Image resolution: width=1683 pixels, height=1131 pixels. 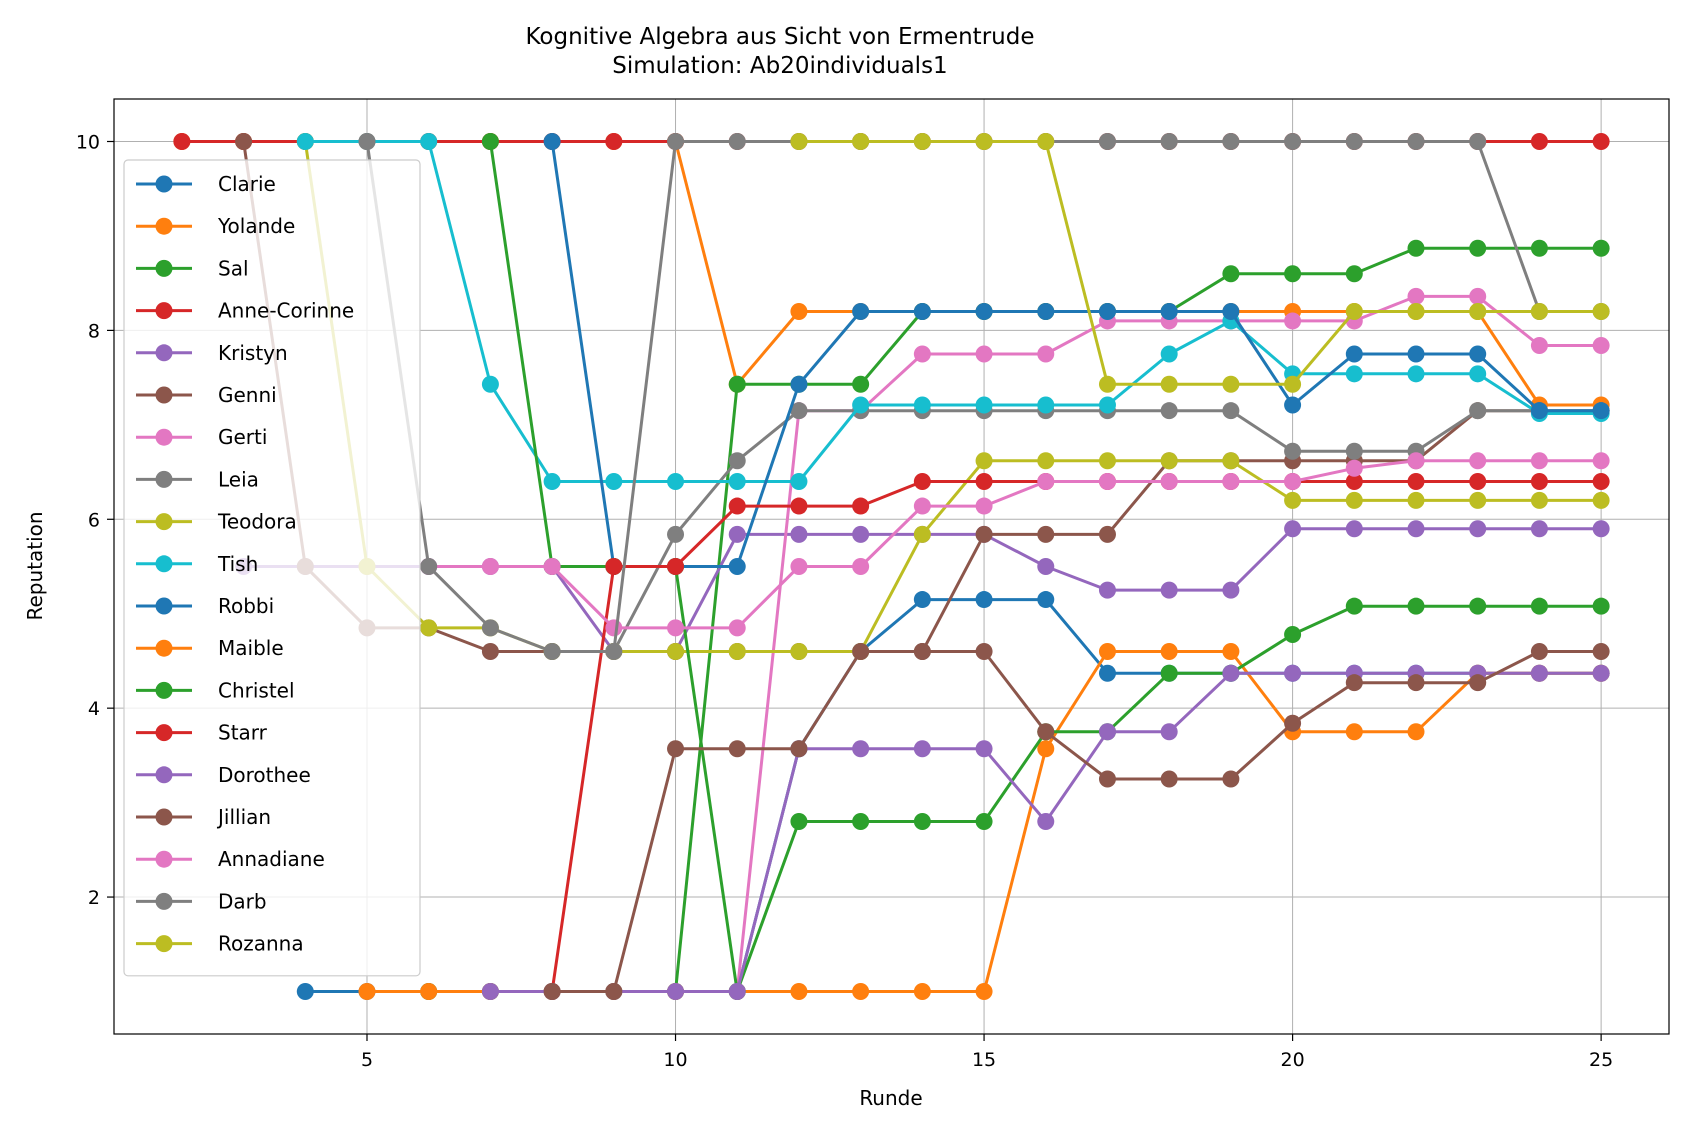 What do you see at coordinates (201, 437) in the screenshot?
I see `legend-item: Gerti` at bounding box center [201, 437].